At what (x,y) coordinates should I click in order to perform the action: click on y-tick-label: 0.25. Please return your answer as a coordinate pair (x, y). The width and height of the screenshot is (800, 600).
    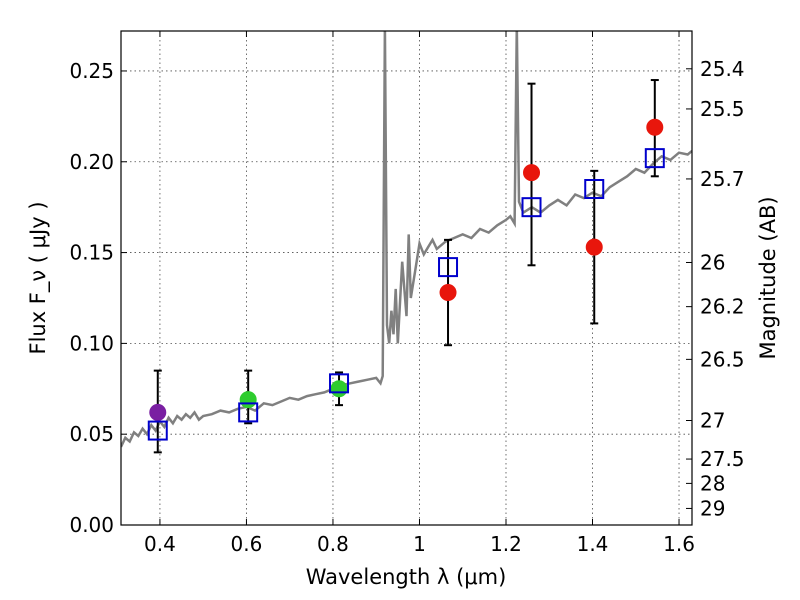
    Looking at the image, I should click on (91, 71).